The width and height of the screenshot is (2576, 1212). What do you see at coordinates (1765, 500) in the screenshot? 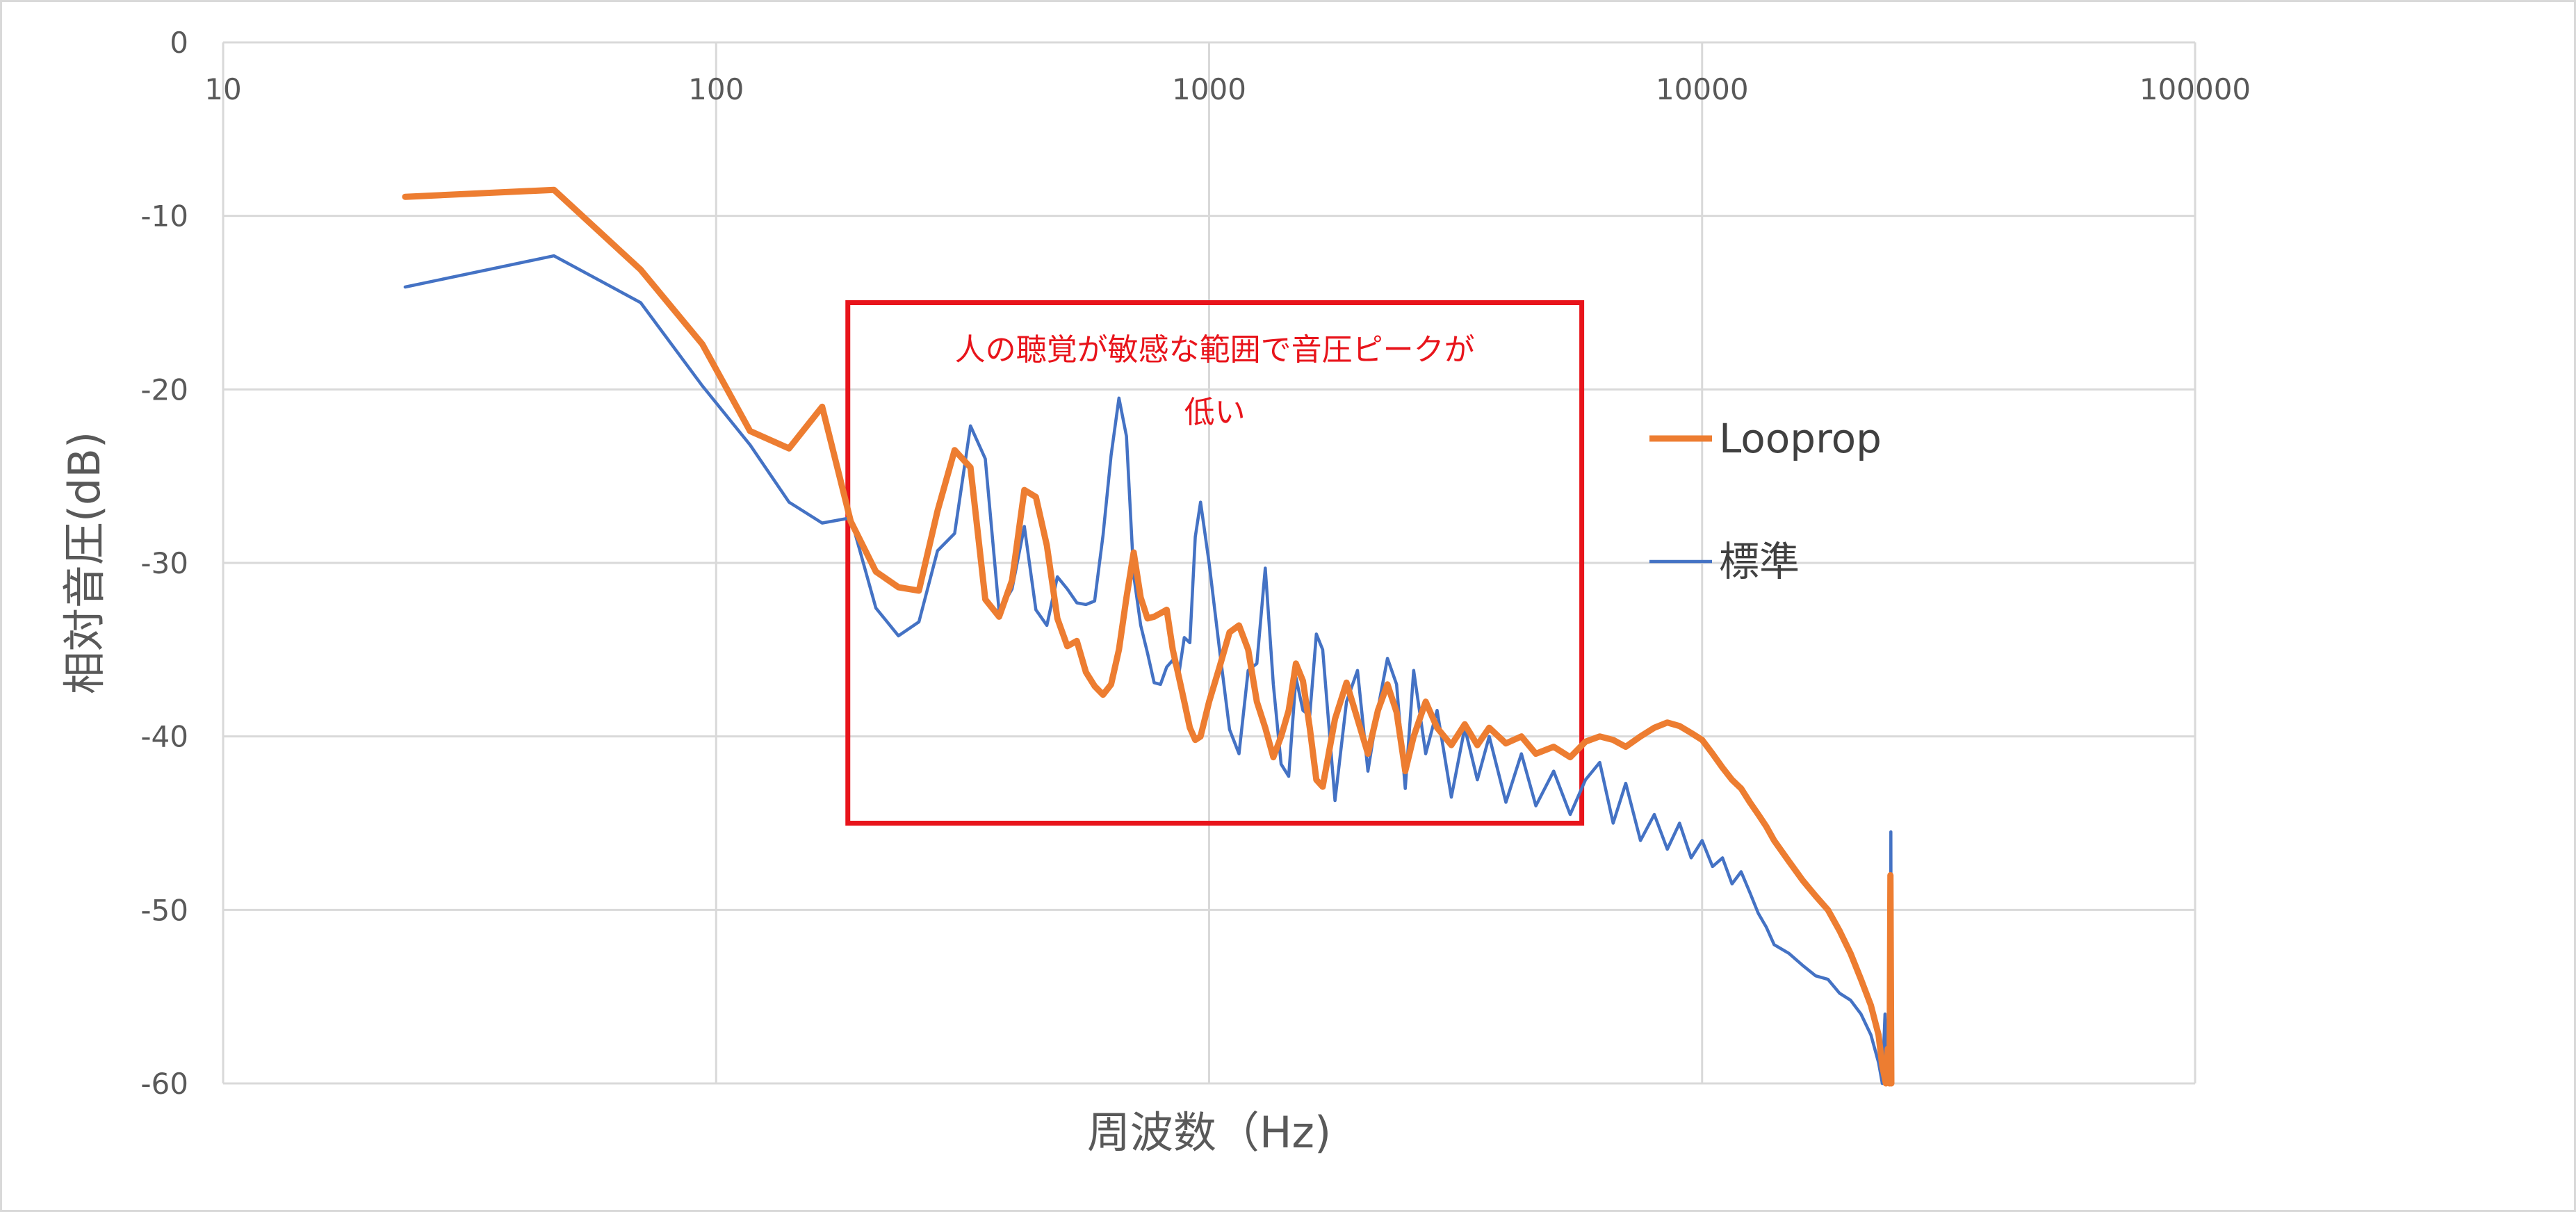
I see `legend: Looprop 標準` at bounding box center [1765, 500].